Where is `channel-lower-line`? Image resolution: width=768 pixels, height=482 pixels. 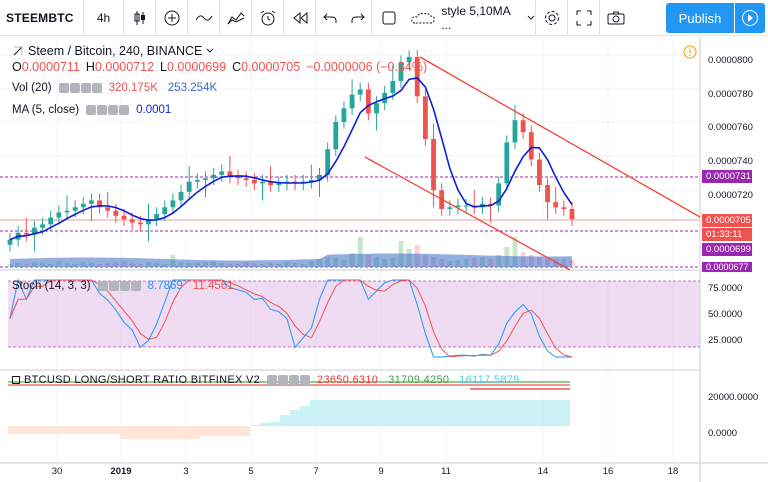 channel-lower-line is located at coordinates (467, 213).